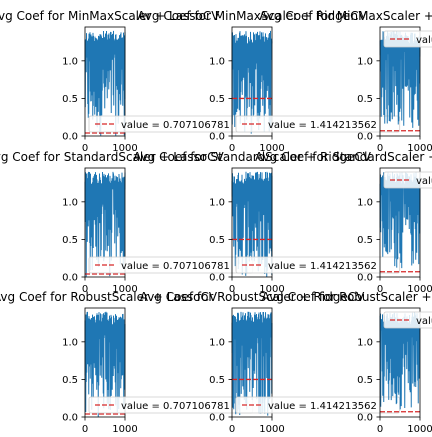 Image resolution: width=432 pixels, height=437 pixels. I want to click on subplot-title: Avg Coef for StandardScaler + RidgeCV, so click(252, 157).